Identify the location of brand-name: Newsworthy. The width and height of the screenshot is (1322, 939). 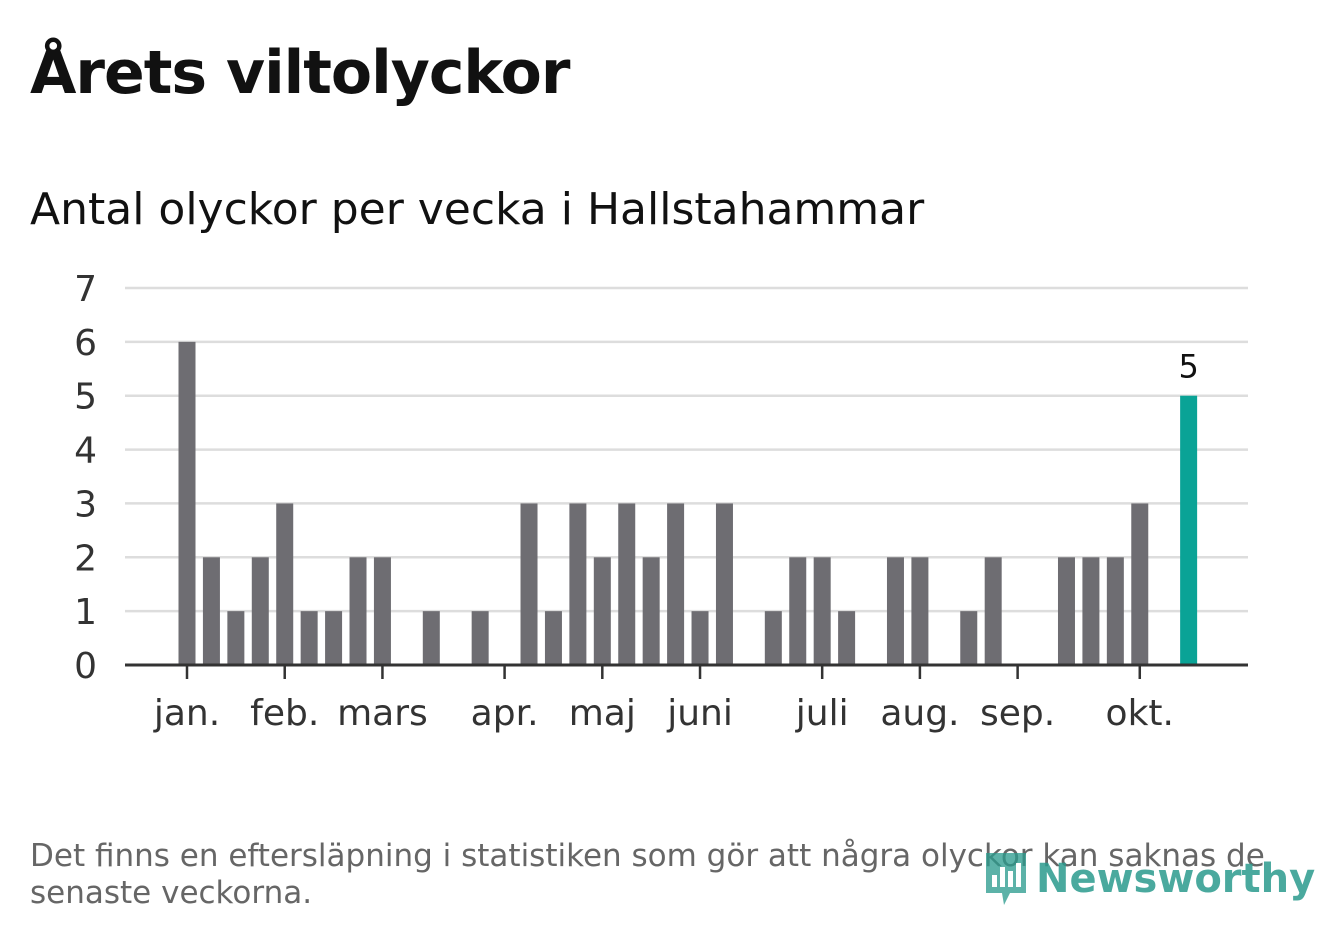
(1176, 879).